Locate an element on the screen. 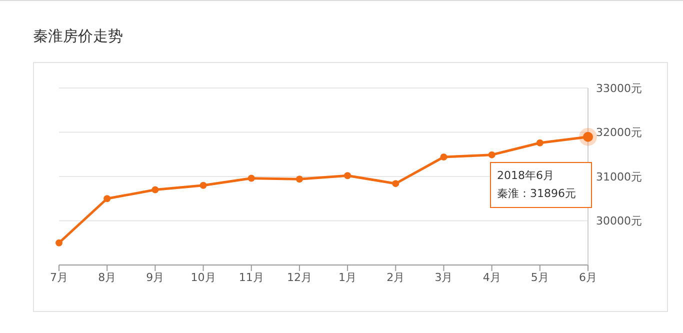  y-tick-label: 32000元 is located at coordinates (619, 133).